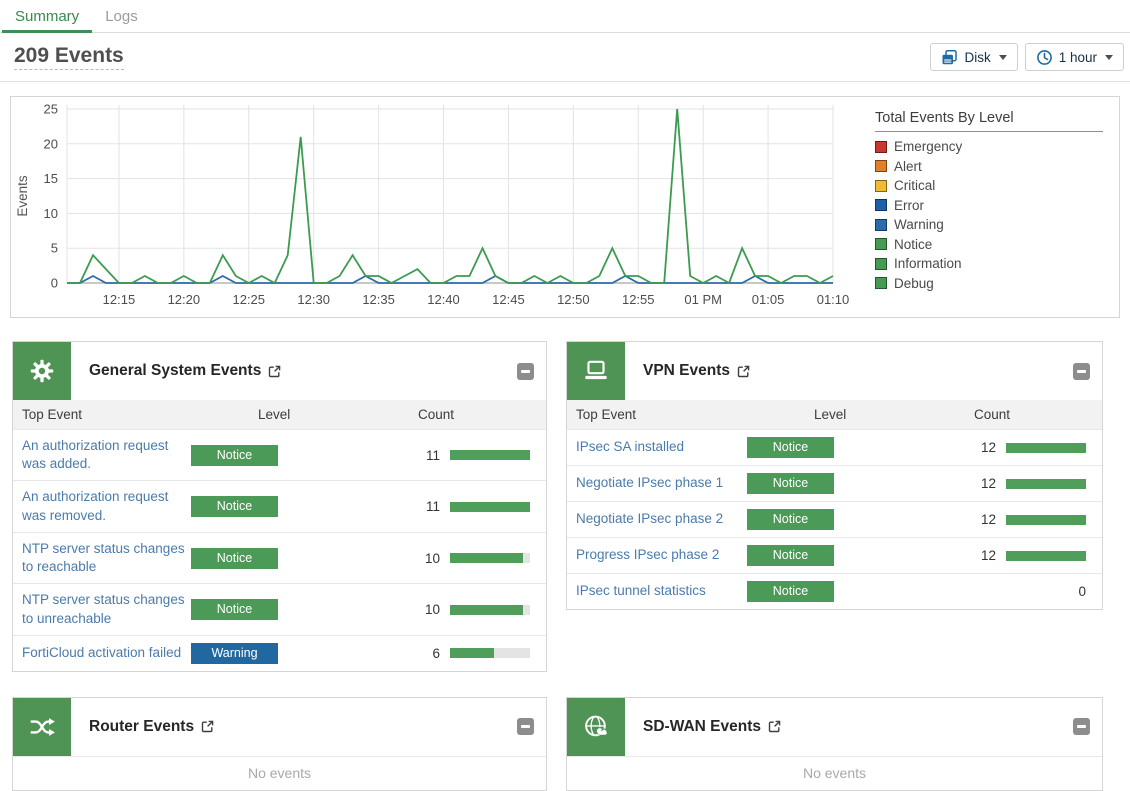 Image resolution: width=1130 pixels, height=791 pixels. I want to click on level-cell: Warning, so click(271, 653).